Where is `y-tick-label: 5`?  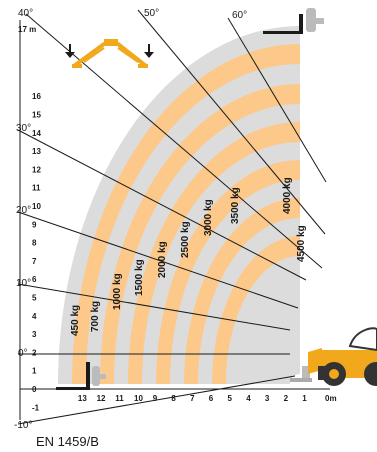
y-tick-label: 5 is located at coordinates (34, 298).